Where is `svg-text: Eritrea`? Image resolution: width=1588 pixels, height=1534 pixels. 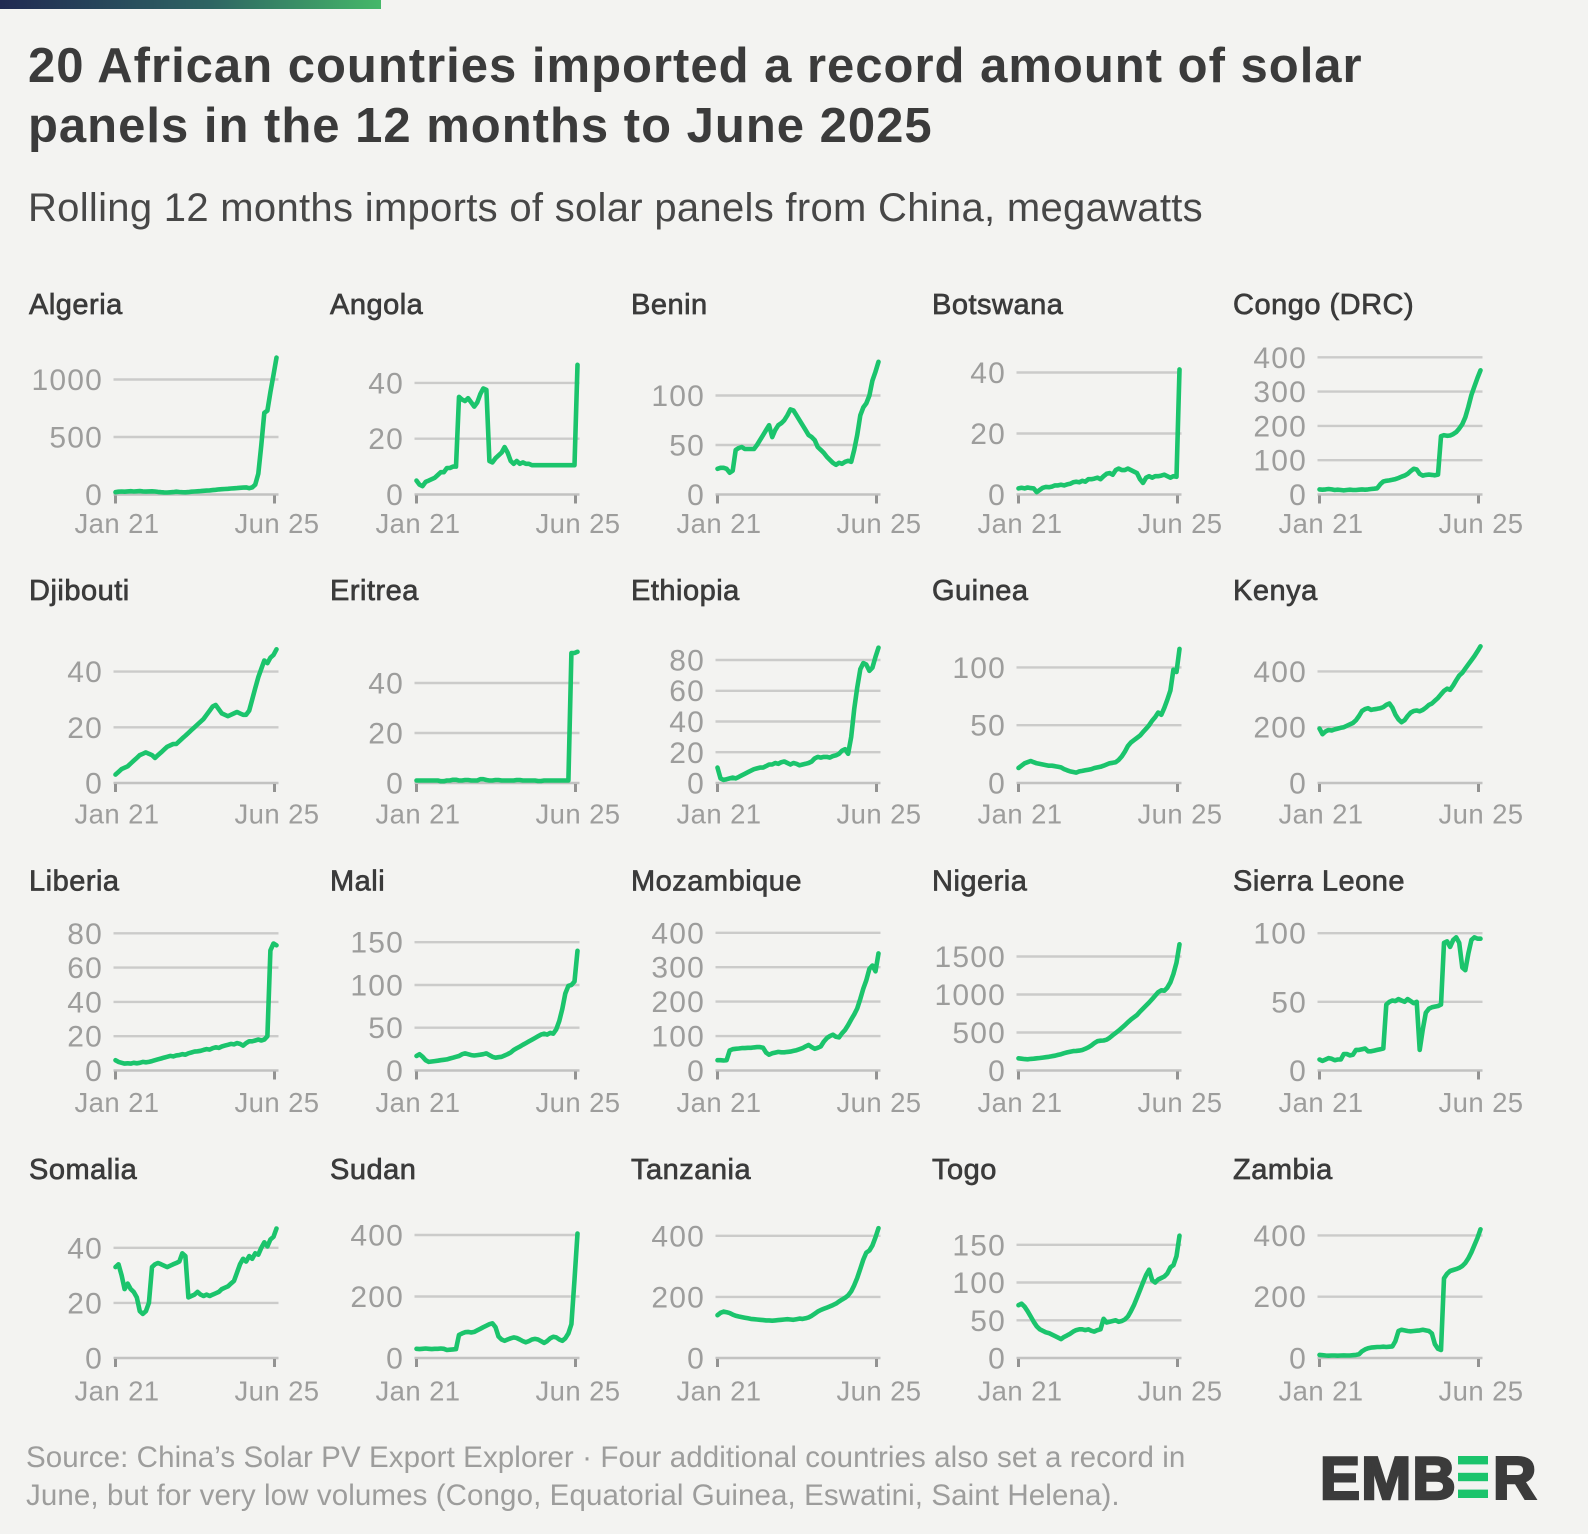 svg-text: Eritrea is located at coordinates (374, 591).